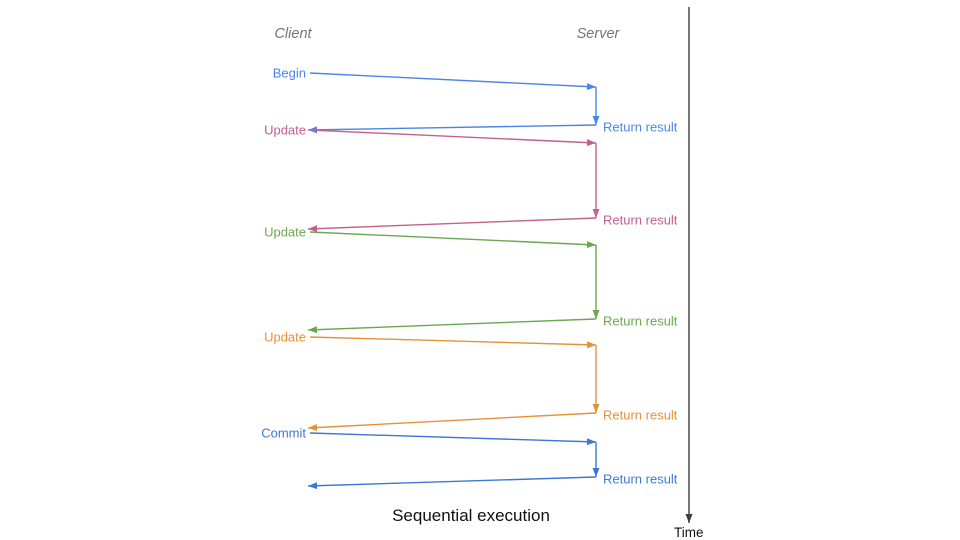 The width and height of the screenshot is (960, 540). Describe the element at coordinates (293, 34) in the screenshot. I see `client-column-header: Client` at that location.